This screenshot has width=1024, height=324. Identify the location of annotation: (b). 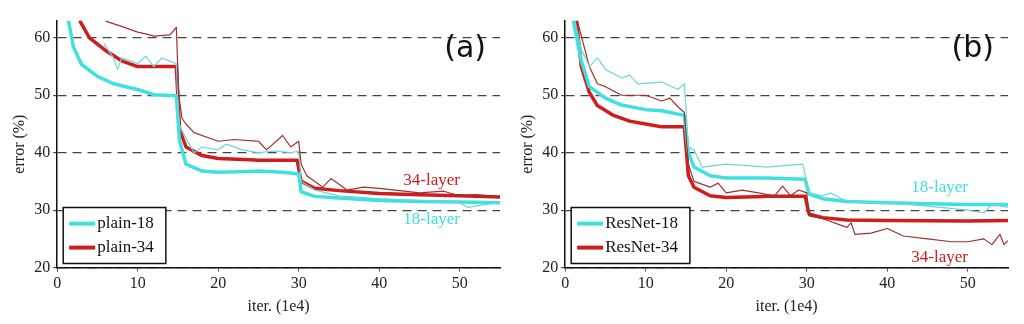
(972, 47).